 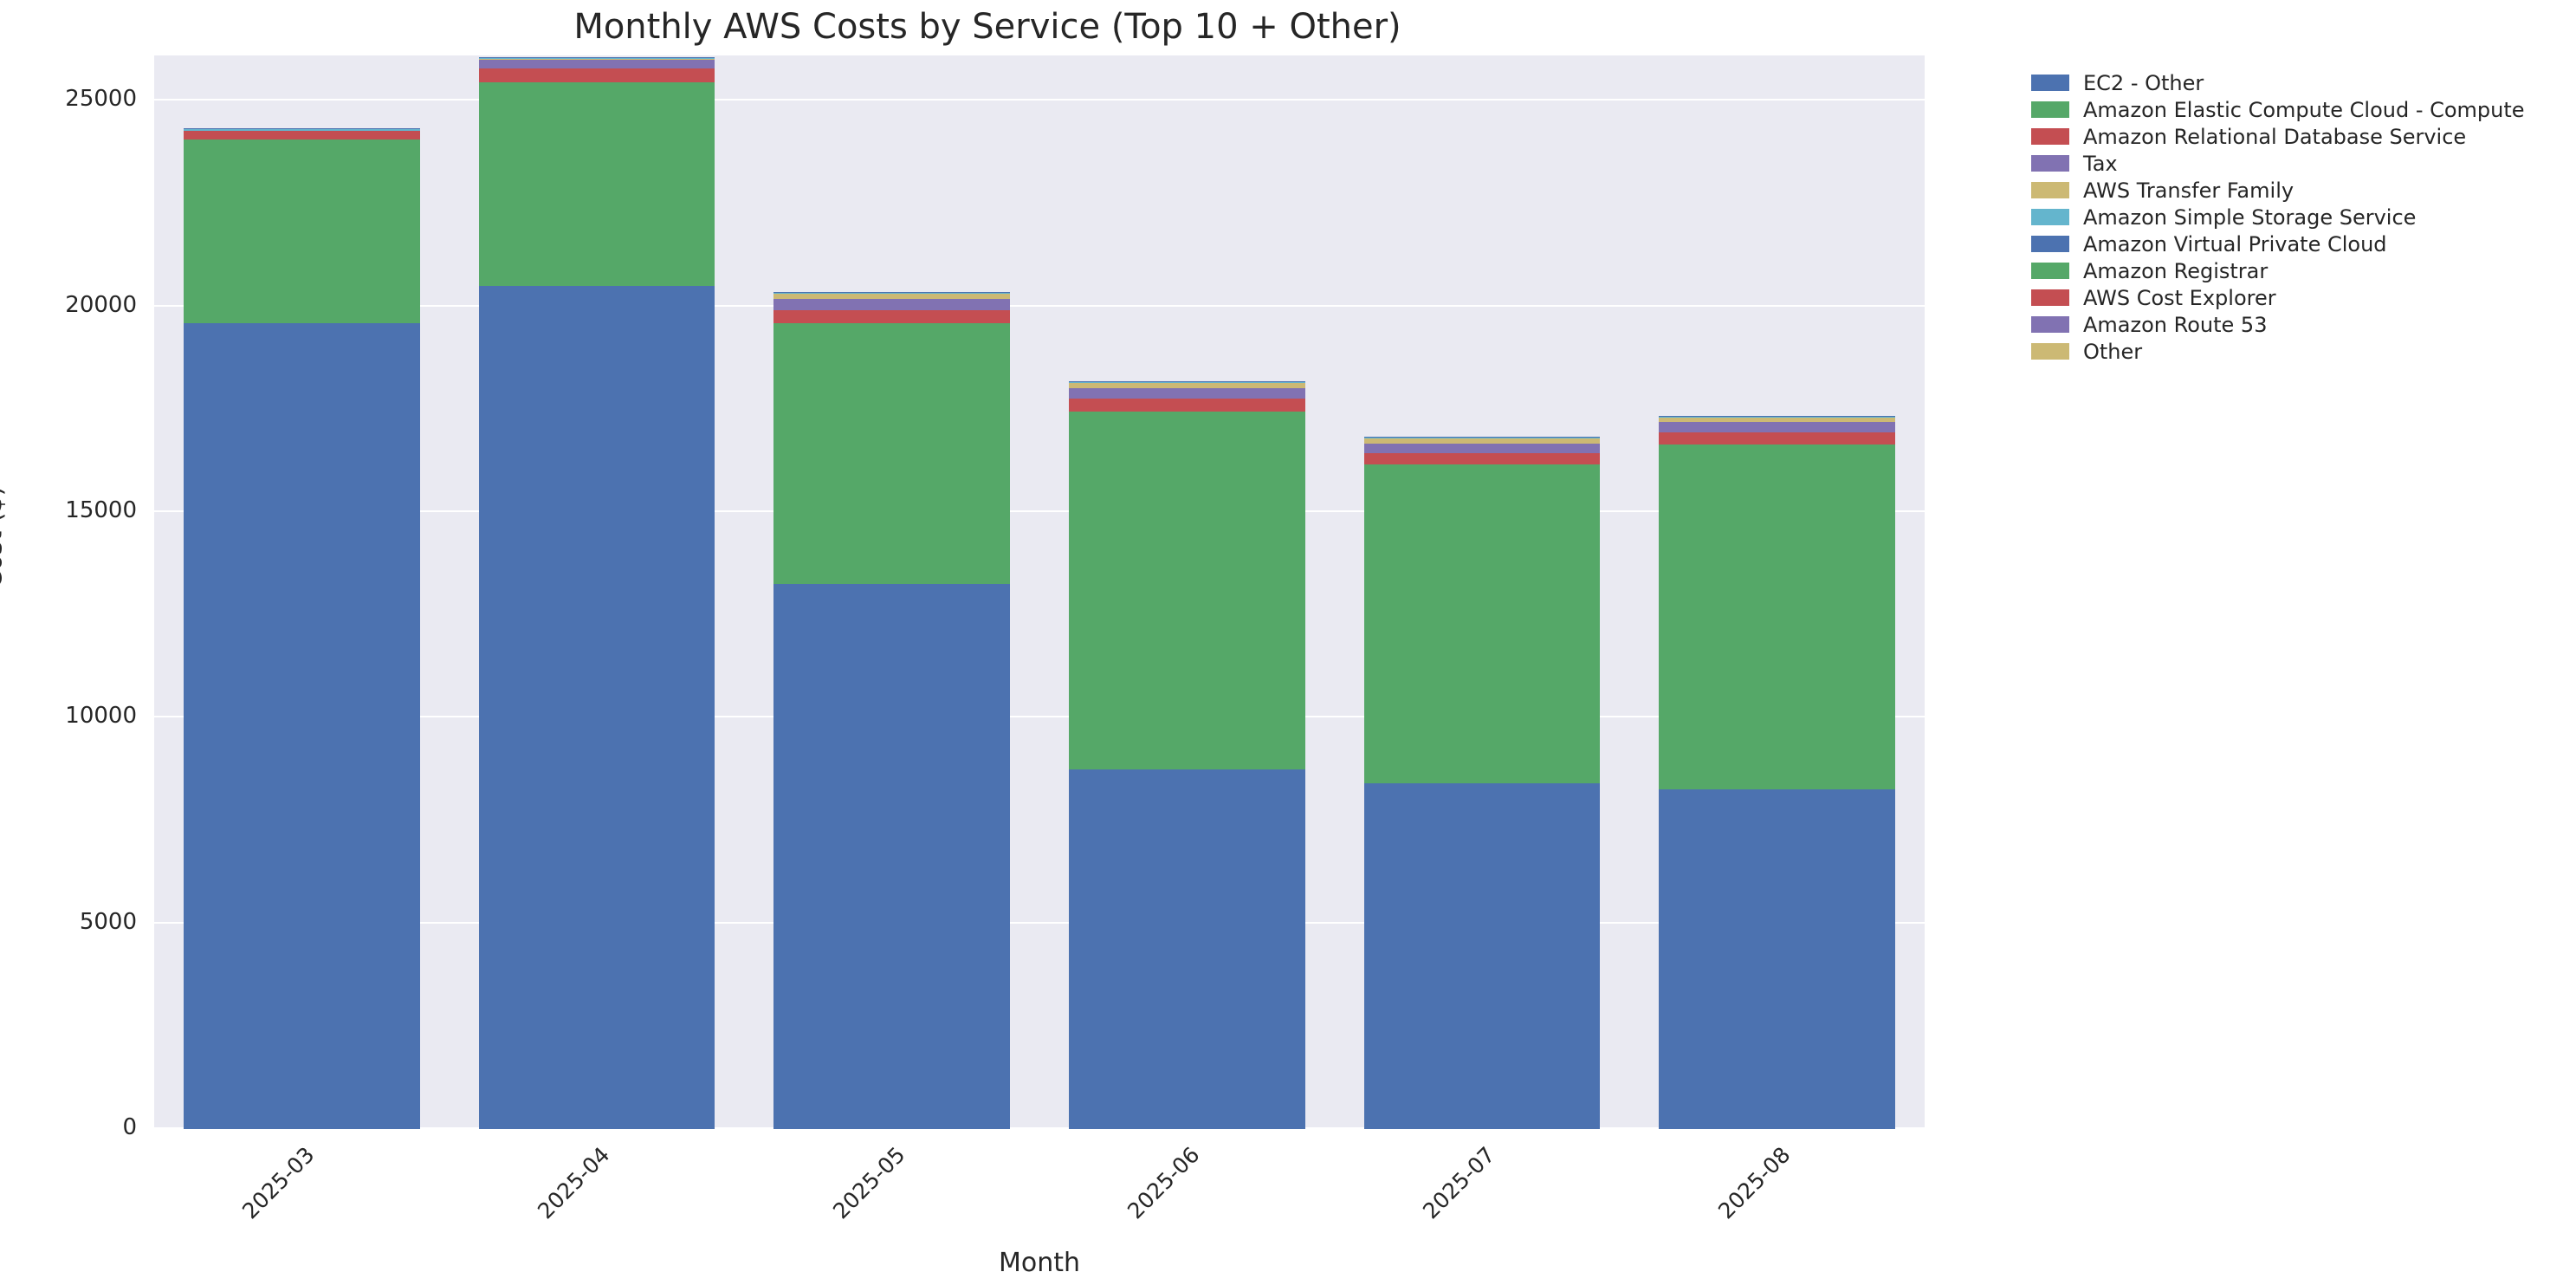 I want to click on legend-item: Other, so click(x=2291, y=351).